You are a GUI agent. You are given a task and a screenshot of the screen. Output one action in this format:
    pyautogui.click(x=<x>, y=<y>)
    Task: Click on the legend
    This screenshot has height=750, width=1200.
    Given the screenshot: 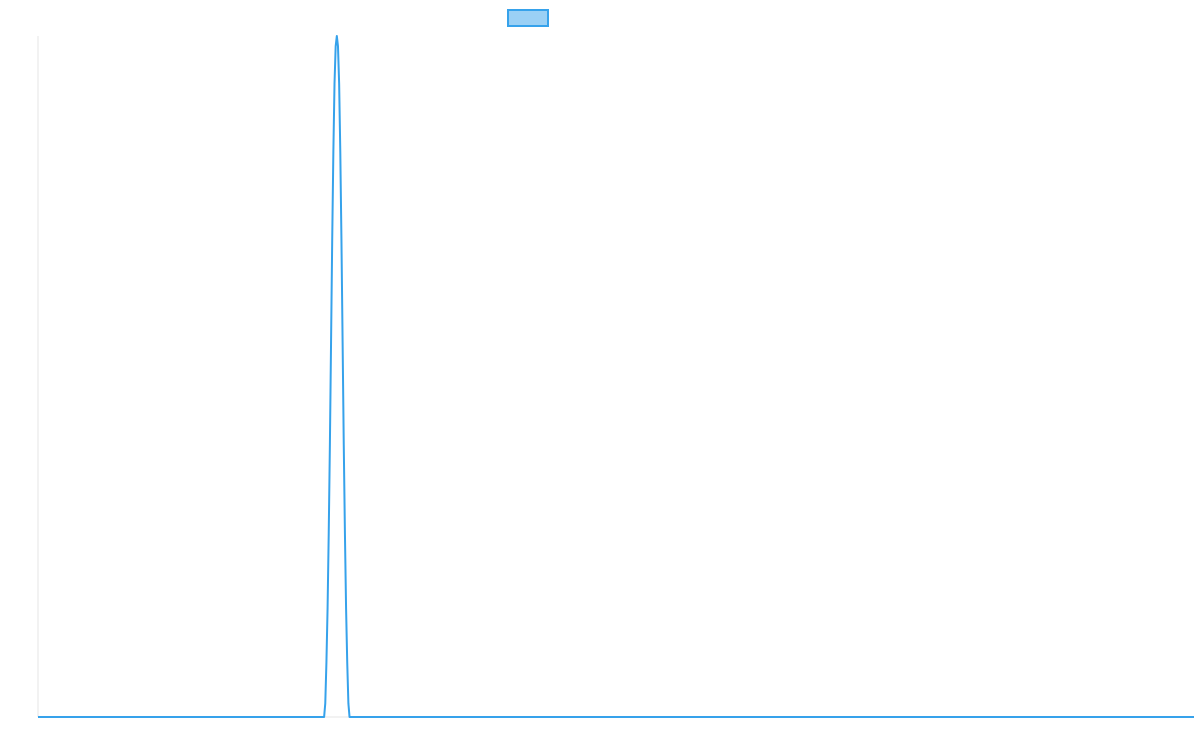 What is the action you would take?
    pyautogui.click(x=528, y=18)
    